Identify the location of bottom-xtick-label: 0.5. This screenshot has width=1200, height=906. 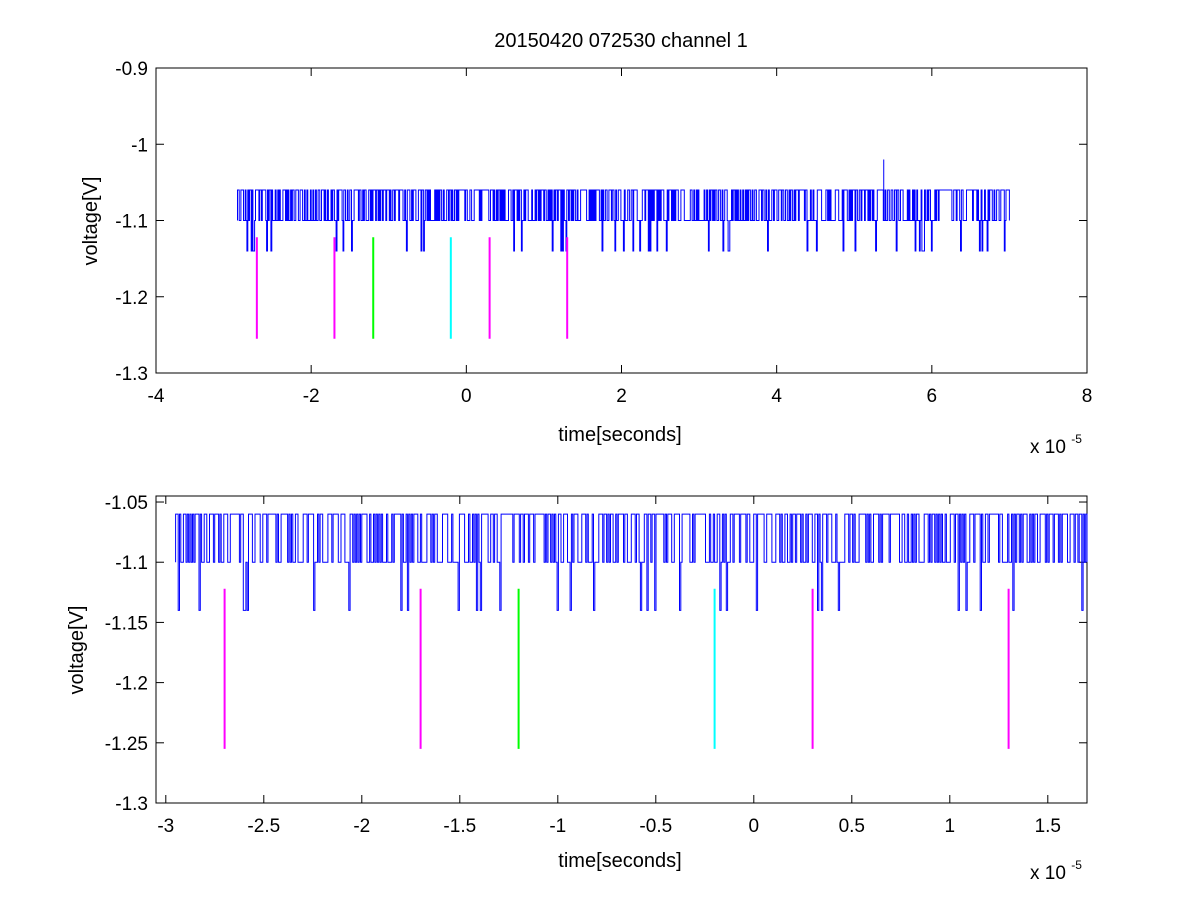
(852, 826).